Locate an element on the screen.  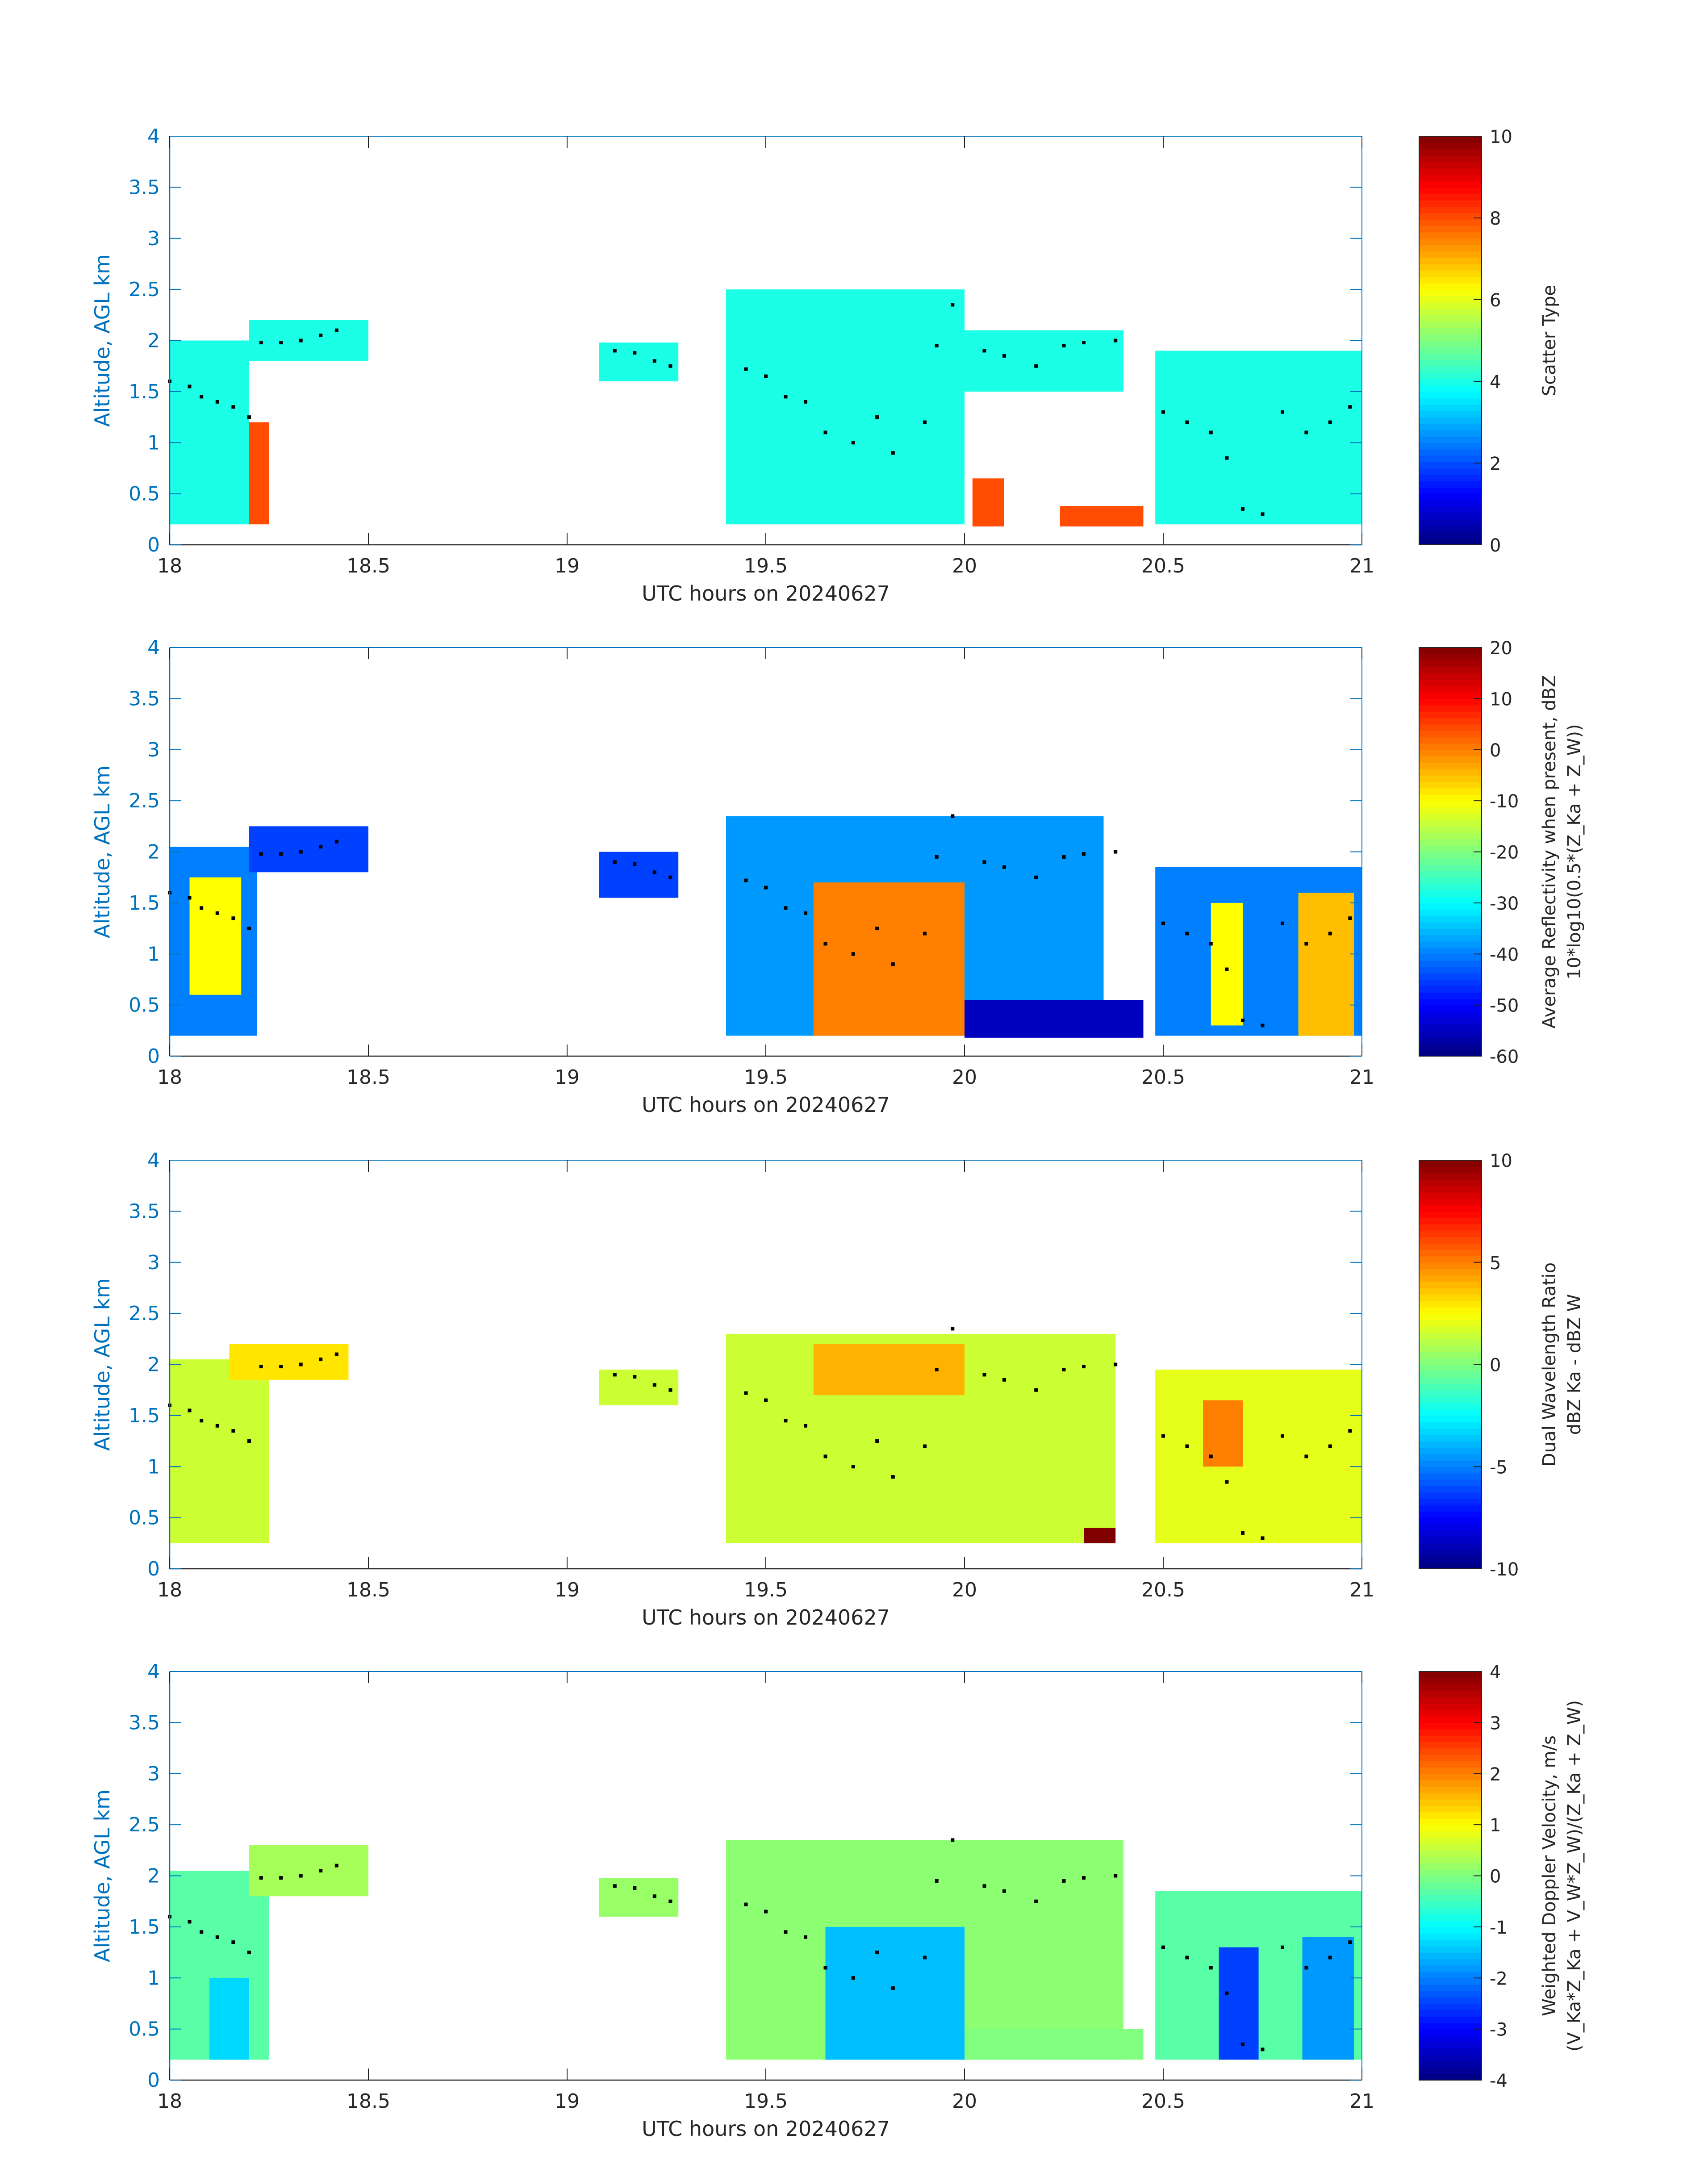
y-tick-label: 1.5 is located at coordinates (144, 1927).